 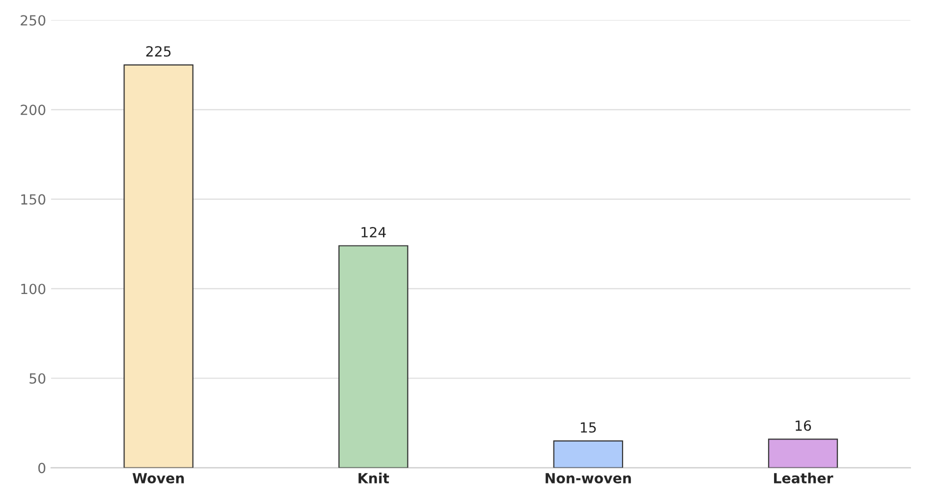 I want to click on x-tick-label: Woven, so click(x=158, y=478).